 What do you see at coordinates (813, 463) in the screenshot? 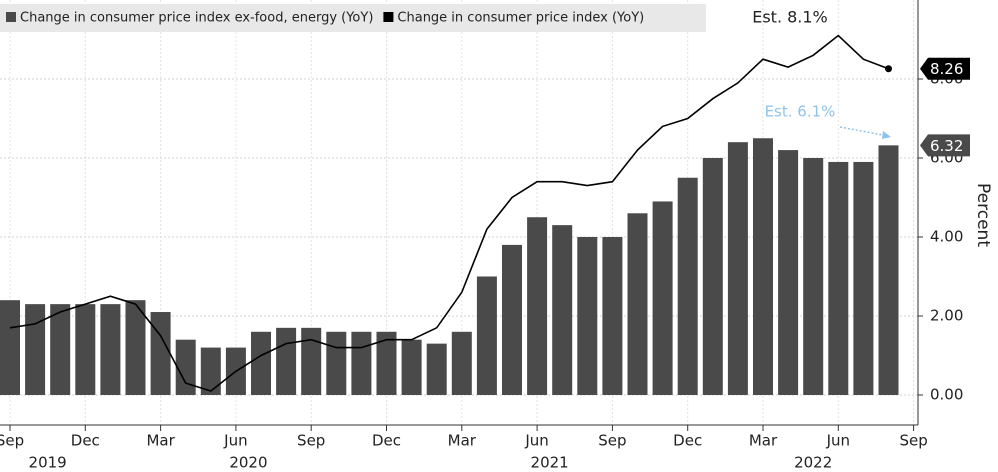
I see `year-label: 2022` at bounding box center [813, 463].